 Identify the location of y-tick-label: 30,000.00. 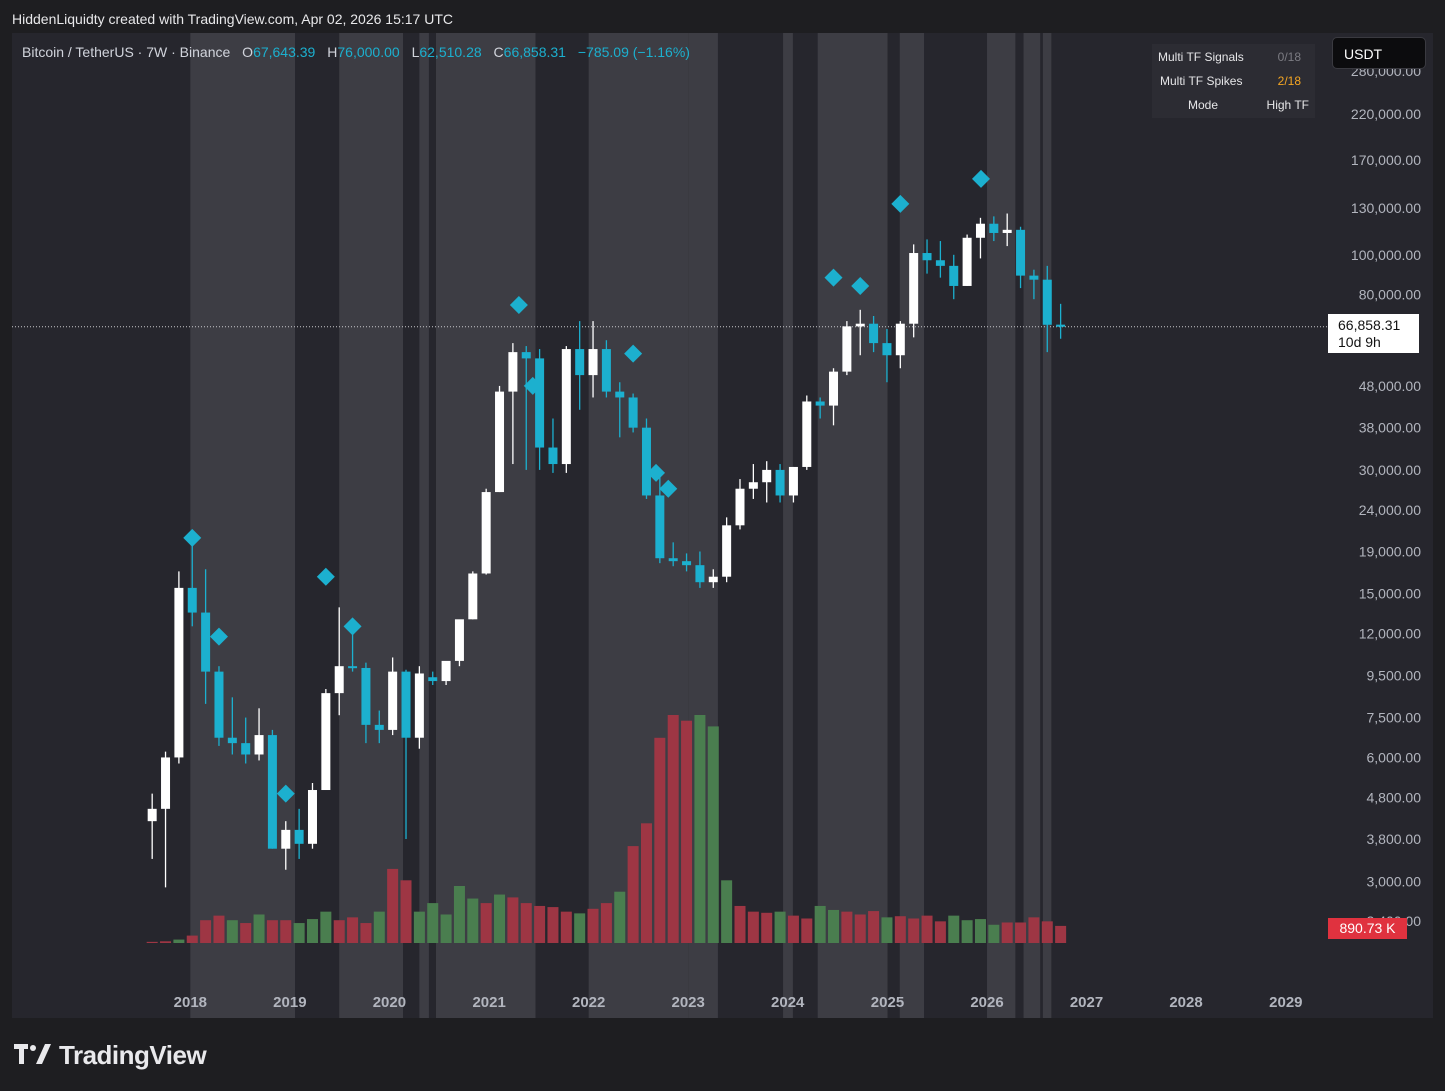
(1390, 470).